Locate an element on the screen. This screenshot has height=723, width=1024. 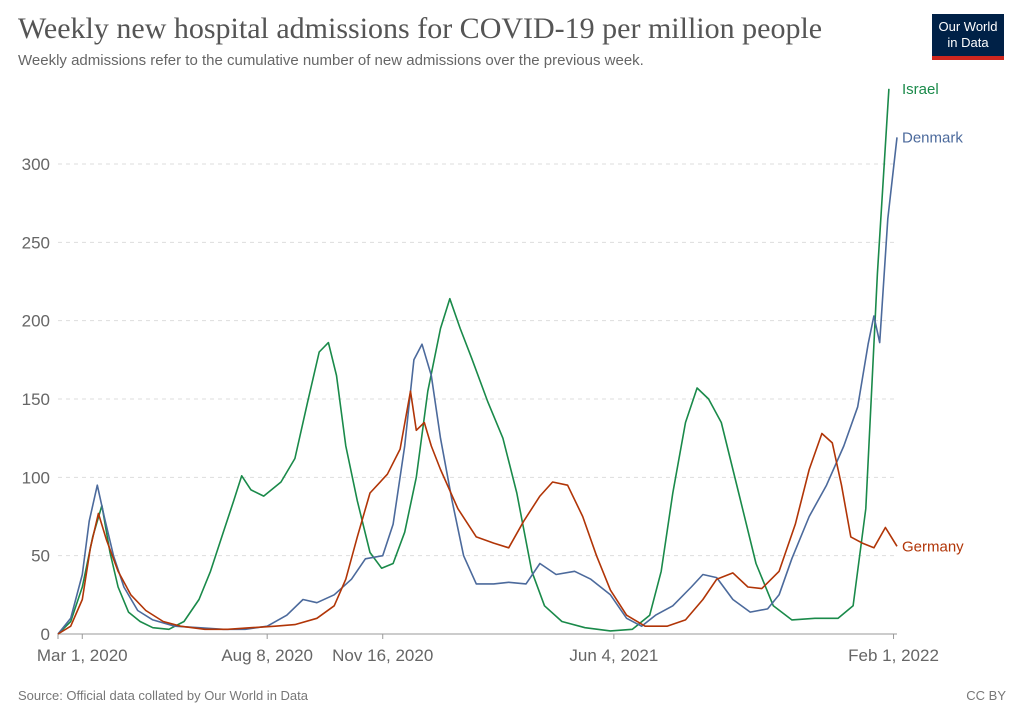
y-tick-label: 150 is located at coordinates (36, 399).